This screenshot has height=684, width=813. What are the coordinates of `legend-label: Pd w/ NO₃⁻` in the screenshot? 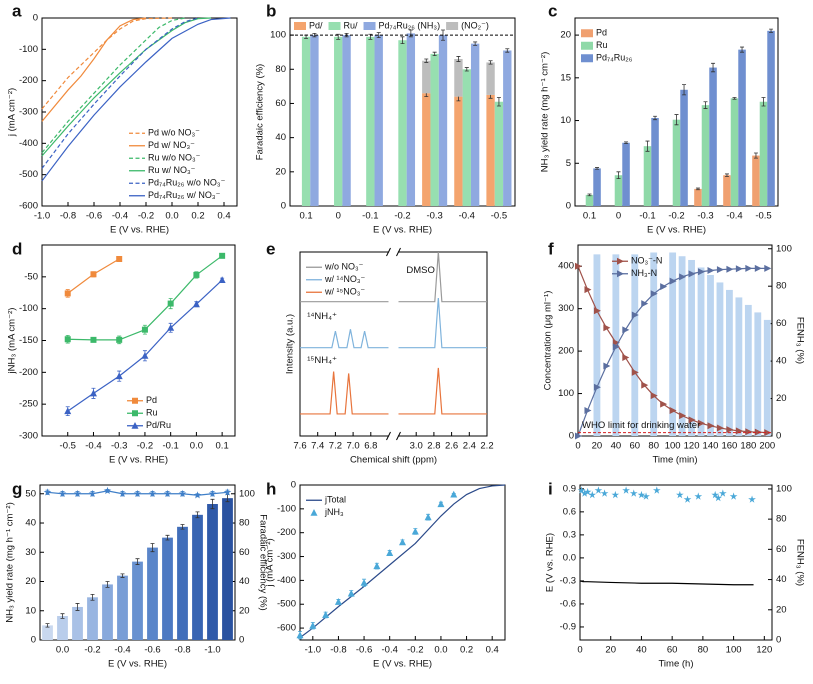 It's located at (171, 145).